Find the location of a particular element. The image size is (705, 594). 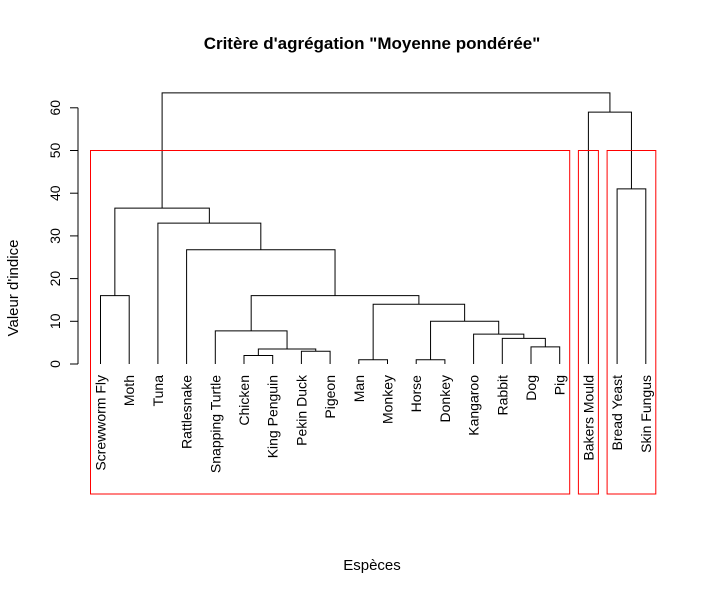

leaf-label: Bread Yeast is located at coordinates (617, 413).